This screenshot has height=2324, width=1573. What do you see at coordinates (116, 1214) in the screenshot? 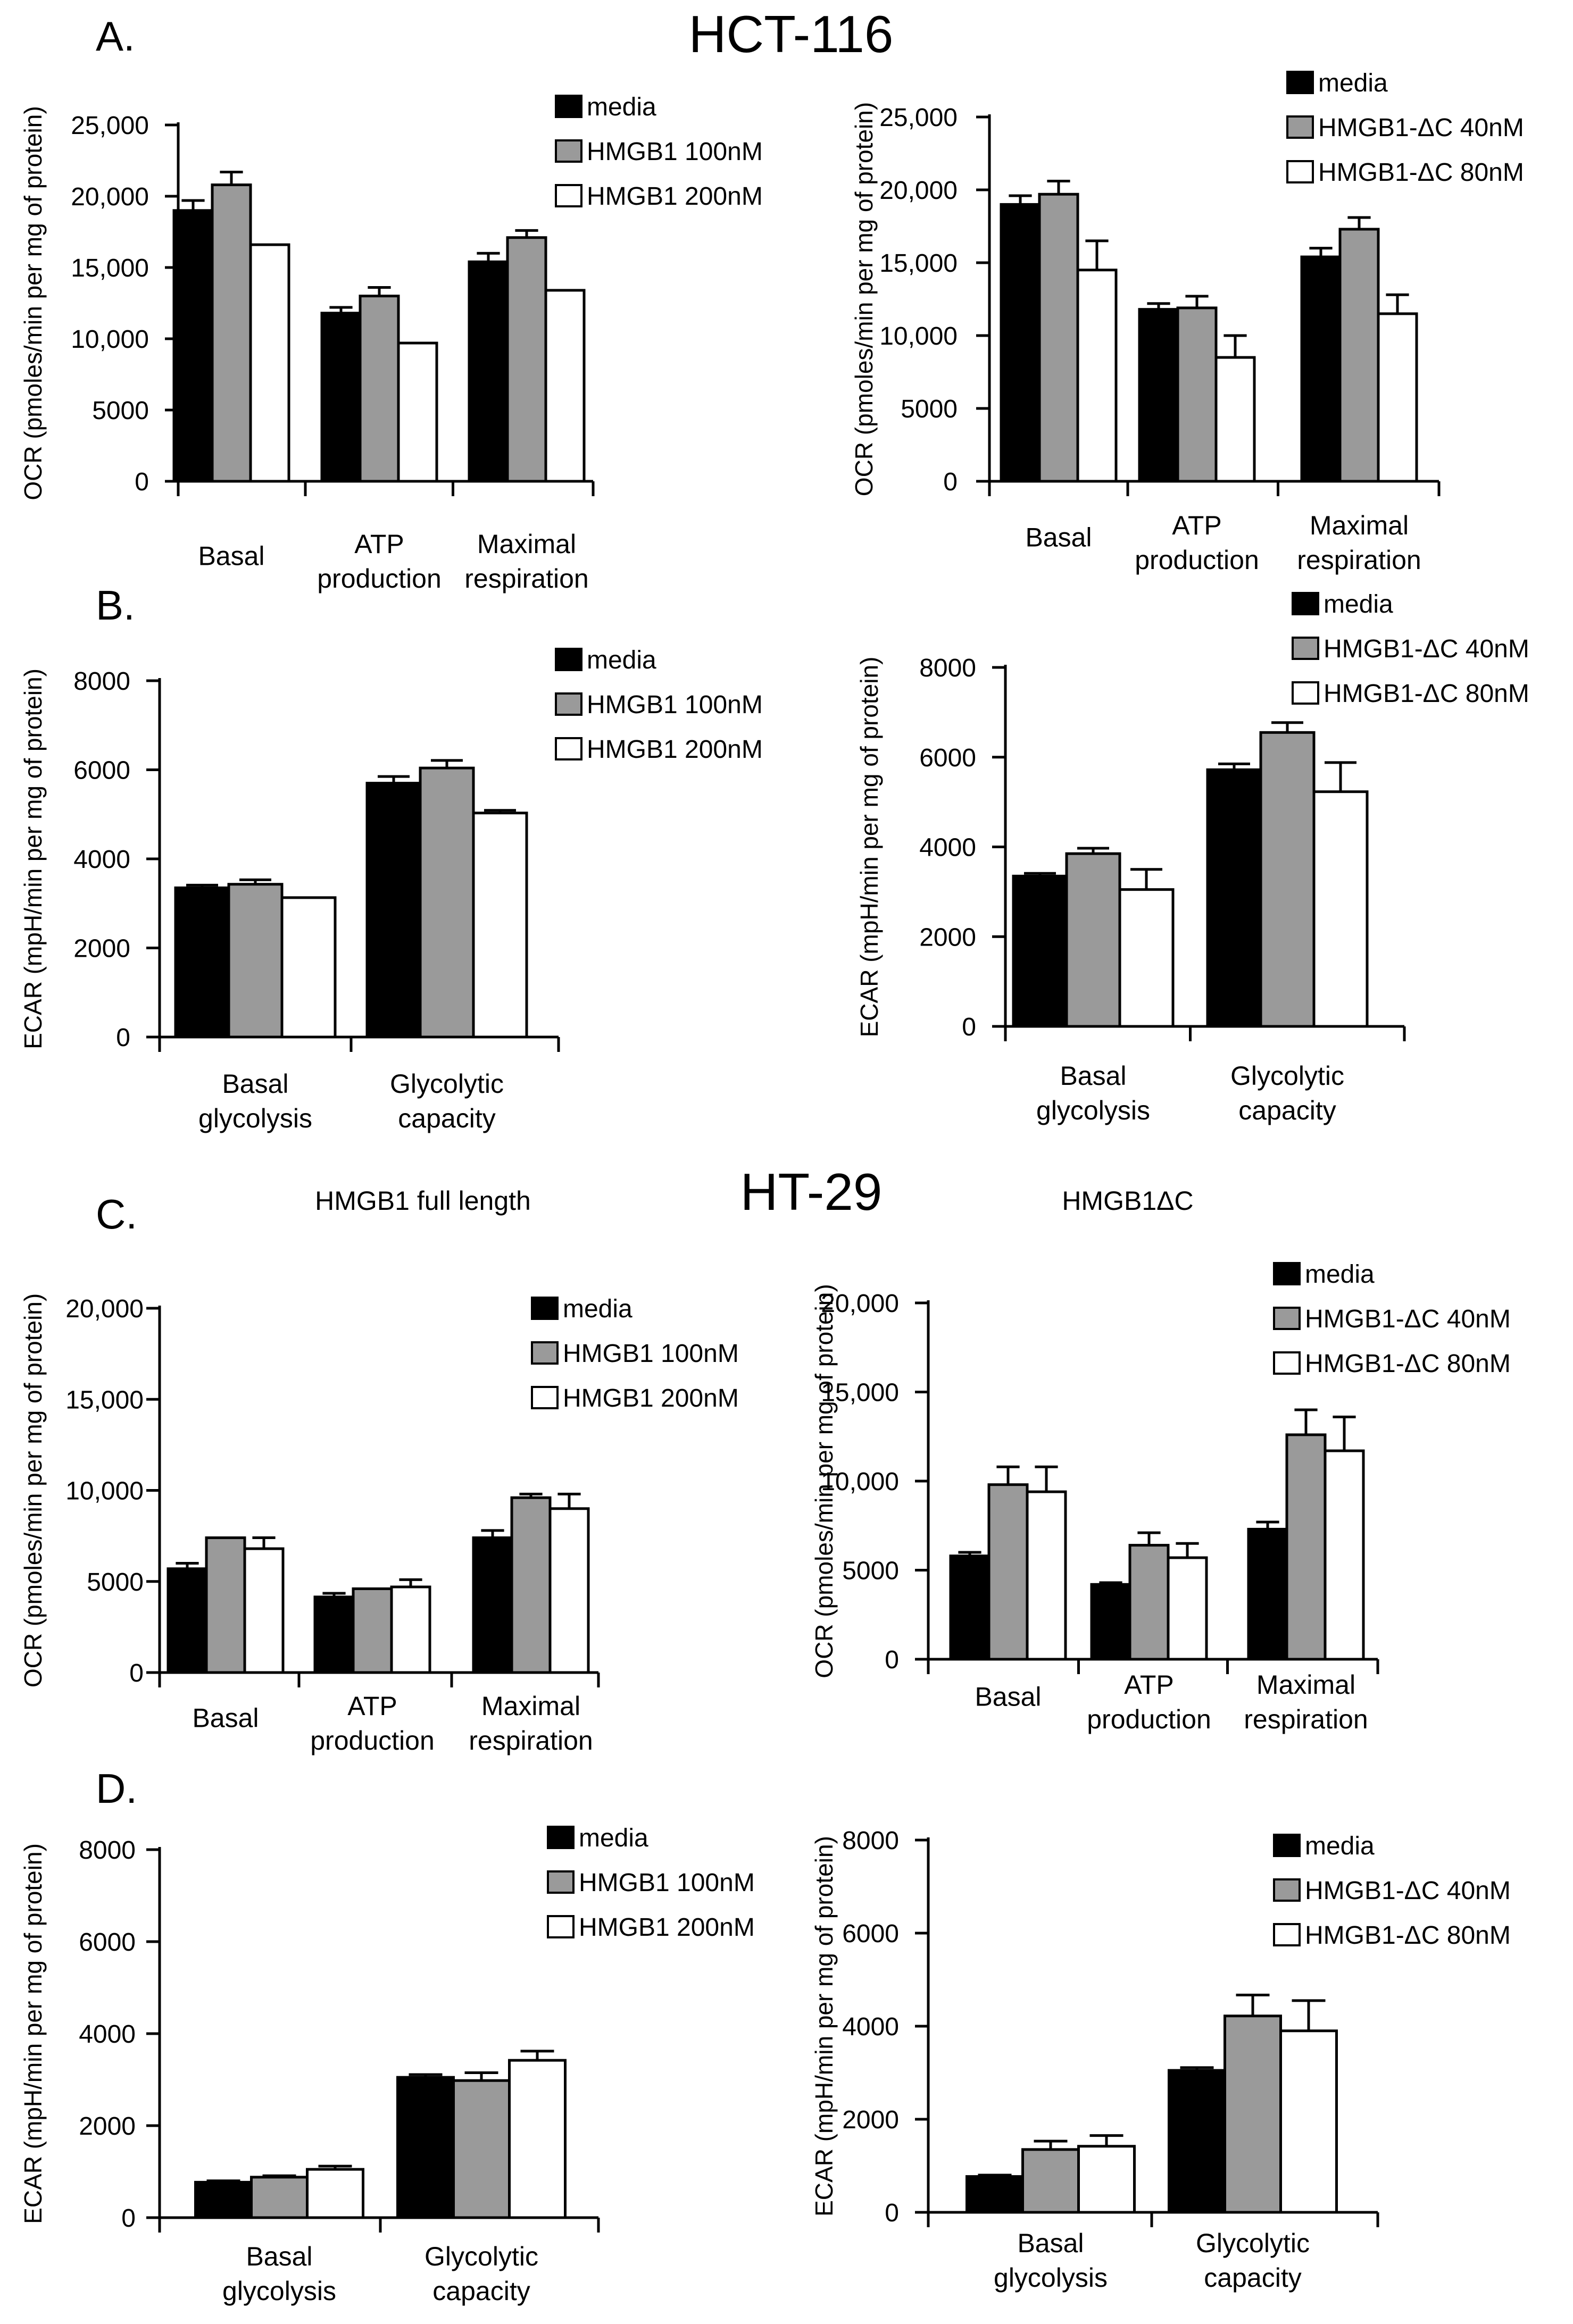
I see `panel-label-c: C.` at bounding box center [116, 1214].